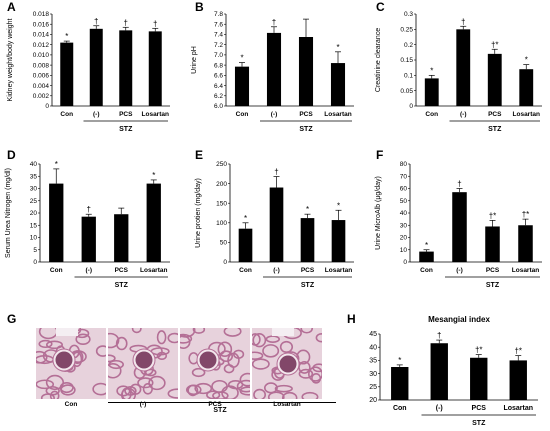 The height and width of the screenshot is (431, 550). Describe the element at coordinates (378, 60) in the screenshot. I see `y-axis-label: Creatinine clearance` at that location.